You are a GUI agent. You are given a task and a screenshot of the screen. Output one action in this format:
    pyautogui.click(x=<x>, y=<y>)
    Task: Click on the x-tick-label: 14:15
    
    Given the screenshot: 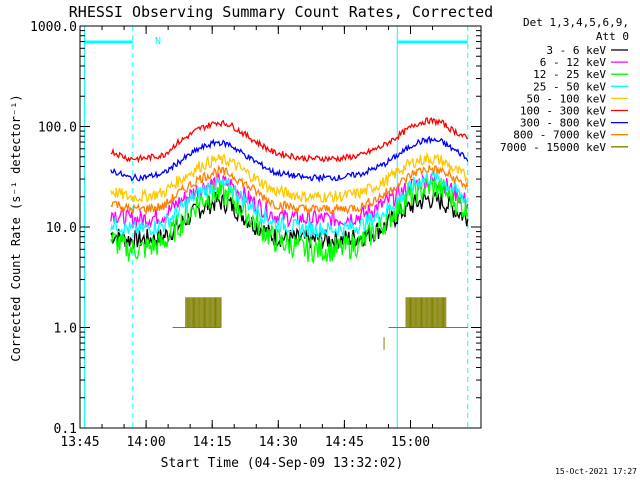 What is the action you would take?
    pyautogui.click(x=212, y=442)
    